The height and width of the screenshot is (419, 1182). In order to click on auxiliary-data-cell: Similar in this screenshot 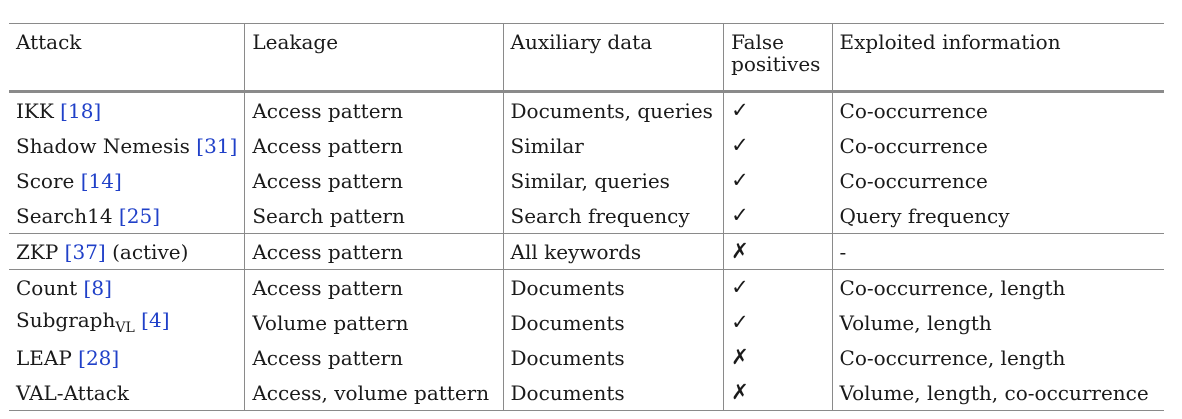, I will do `click(613, 145)`.